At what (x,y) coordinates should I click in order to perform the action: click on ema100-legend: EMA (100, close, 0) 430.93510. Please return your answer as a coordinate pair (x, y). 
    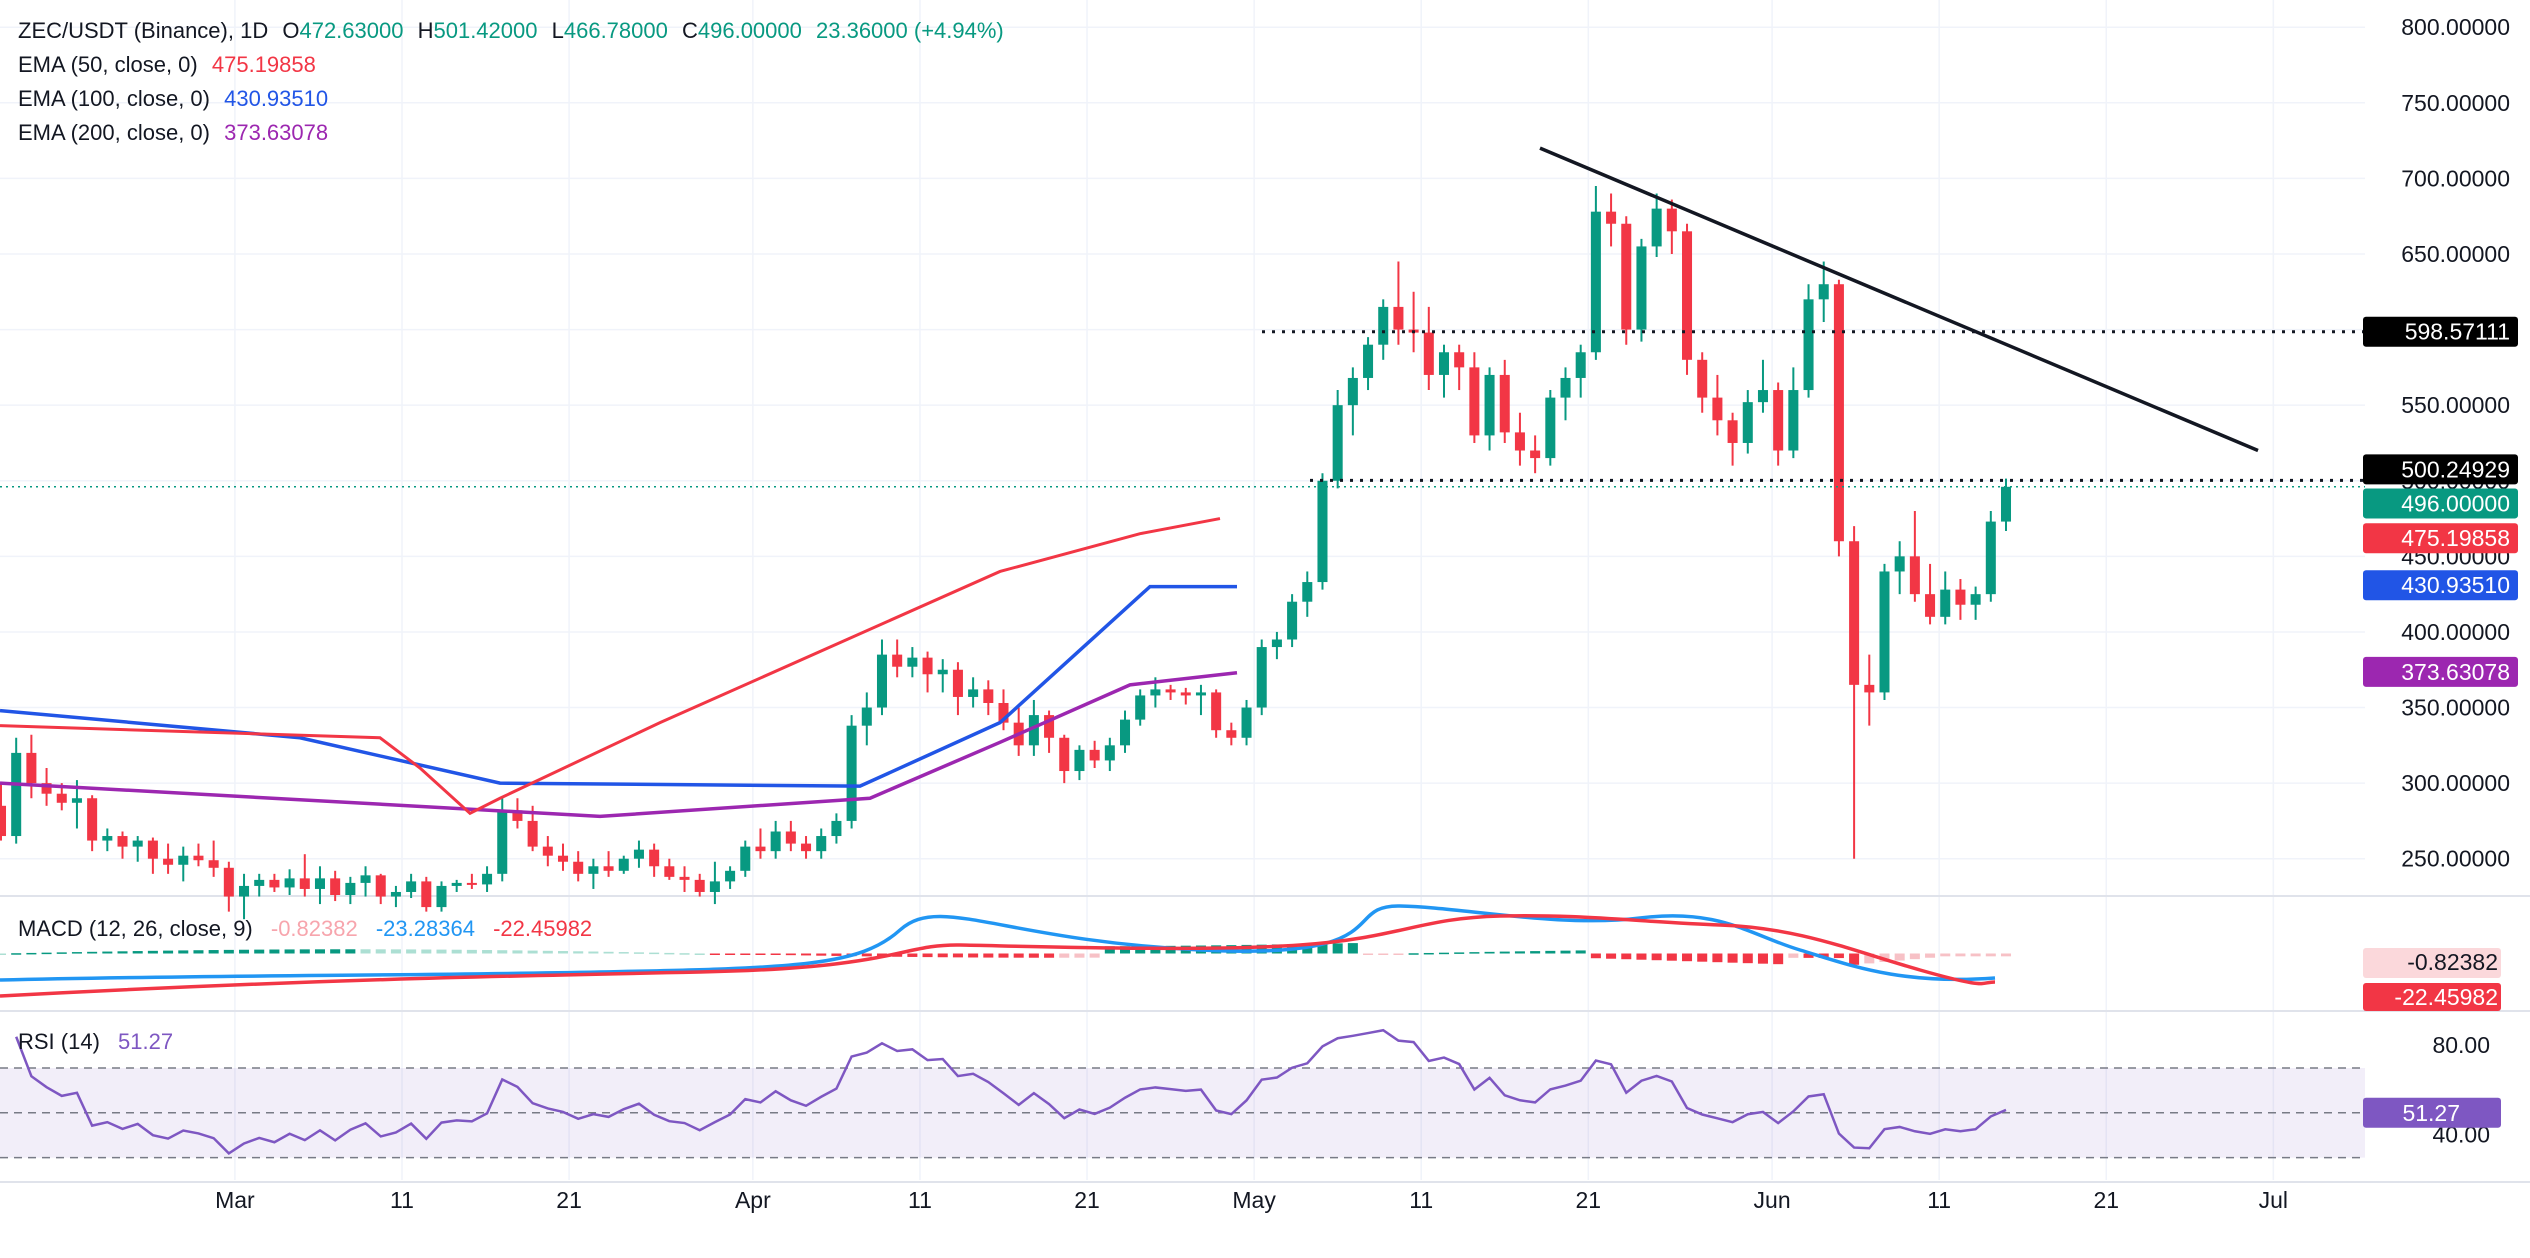
    Looking at the image, I should click on (177, 99).